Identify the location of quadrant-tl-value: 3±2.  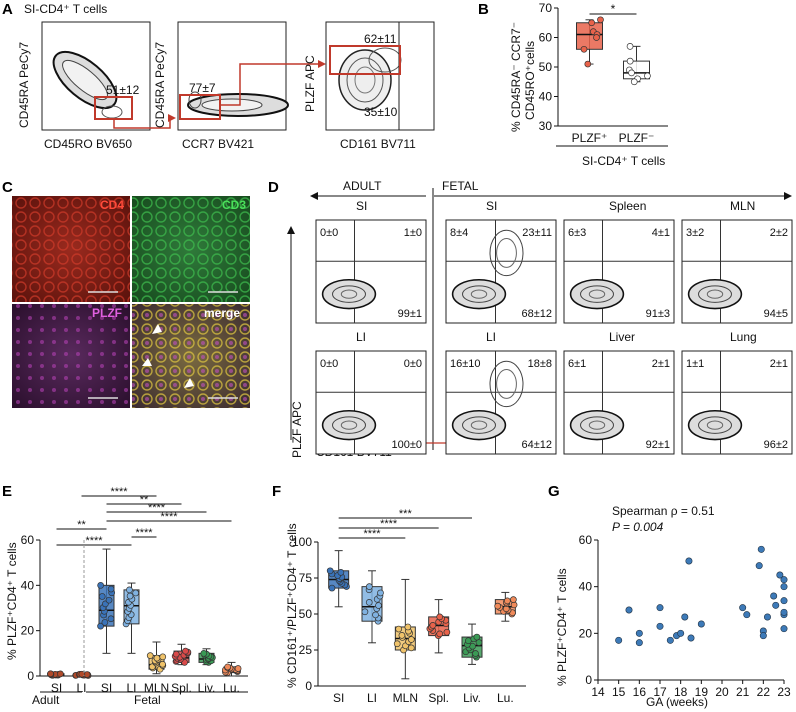
(695, 233).